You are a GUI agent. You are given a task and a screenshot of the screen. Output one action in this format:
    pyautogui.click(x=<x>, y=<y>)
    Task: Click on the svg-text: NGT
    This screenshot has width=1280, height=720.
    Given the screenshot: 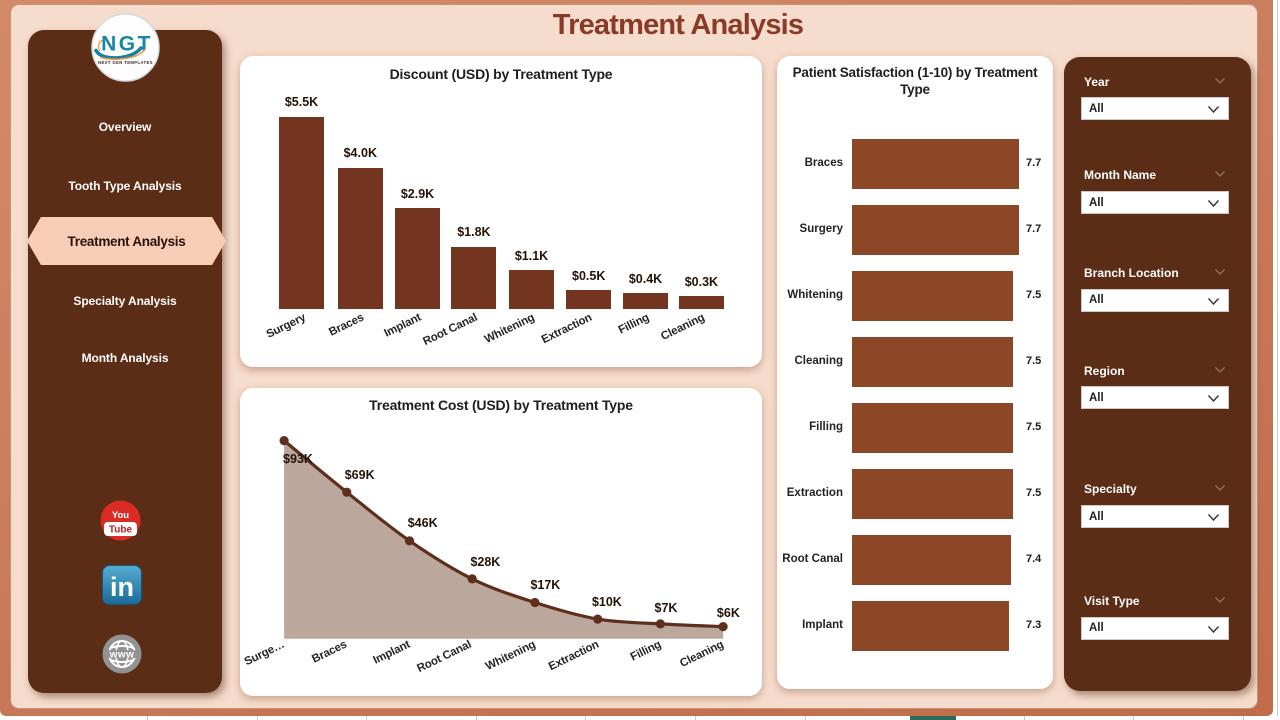 What is the action you would take?
    pyautogui.click(x=127, y=44)
    